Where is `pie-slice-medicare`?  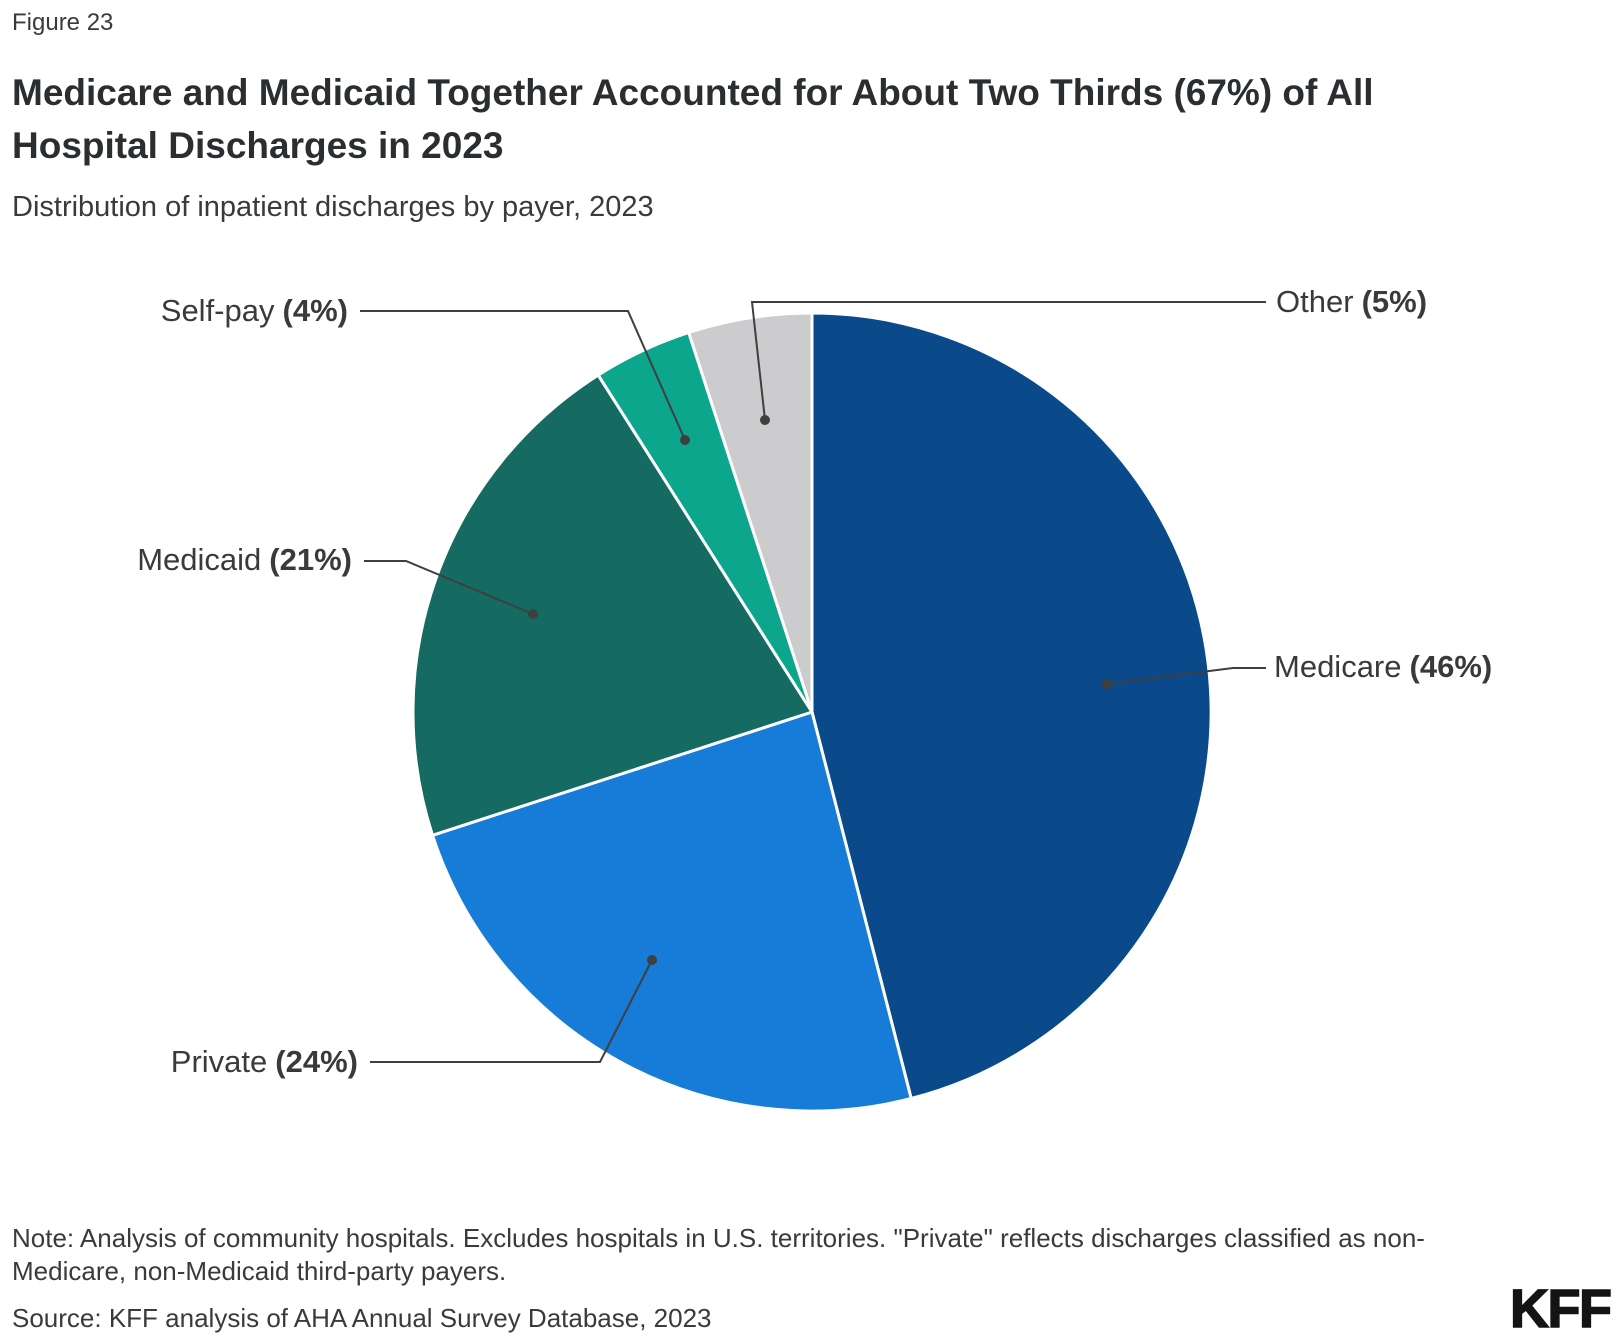 pie-slice-medicare is located at coordinates (1011, 705).